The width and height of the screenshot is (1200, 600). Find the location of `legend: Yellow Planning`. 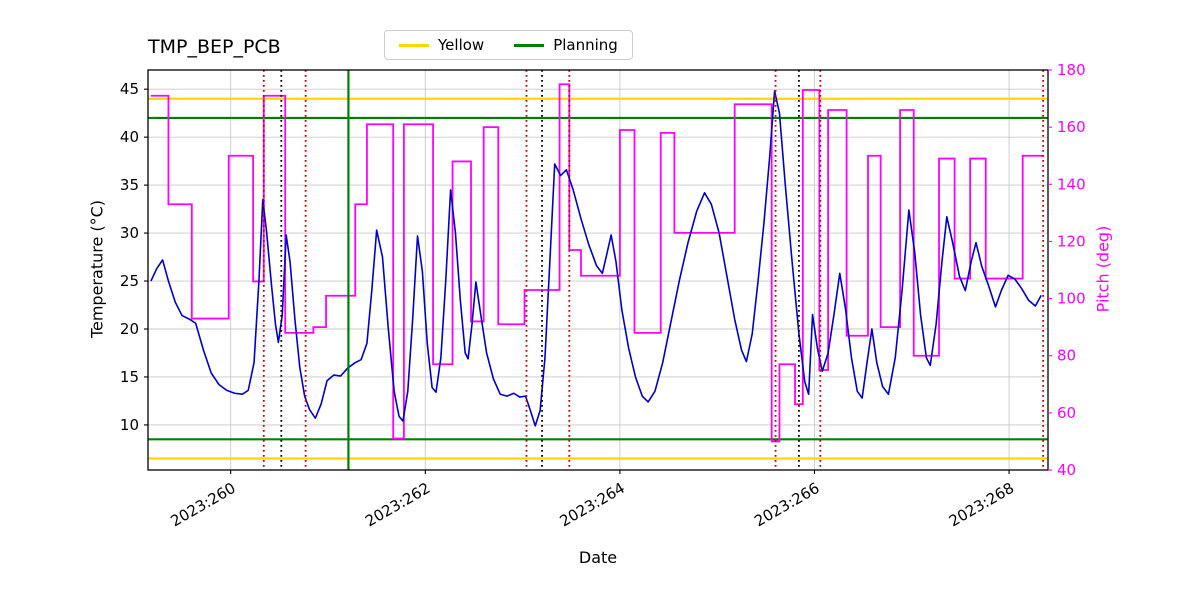

legend: Yellow Planning is located at coordinates (508, 45).